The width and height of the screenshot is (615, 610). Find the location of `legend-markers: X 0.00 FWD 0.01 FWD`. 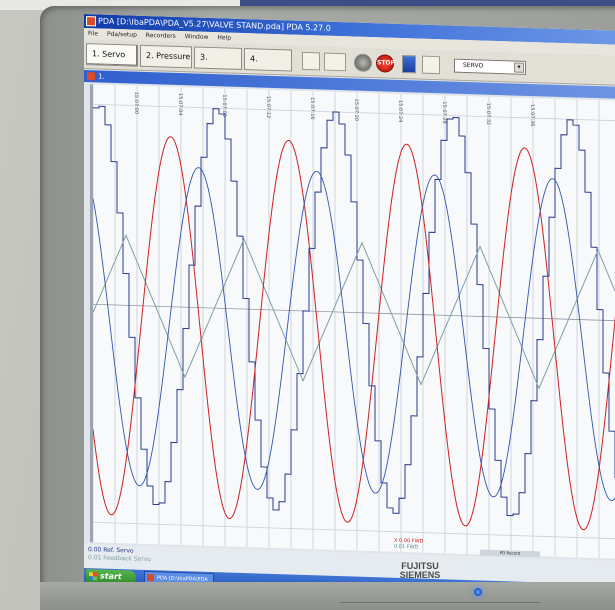

legend-markers: X 0.00 FWD 0.01 FWD is located at coordinates (408, 544).